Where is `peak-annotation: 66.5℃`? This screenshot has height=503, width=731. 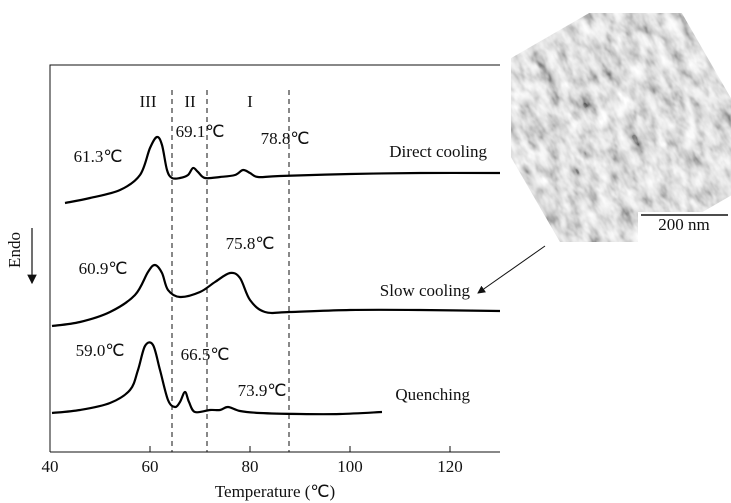 peak-annotation: 66.5℃ is located at coordinates (205, 354).